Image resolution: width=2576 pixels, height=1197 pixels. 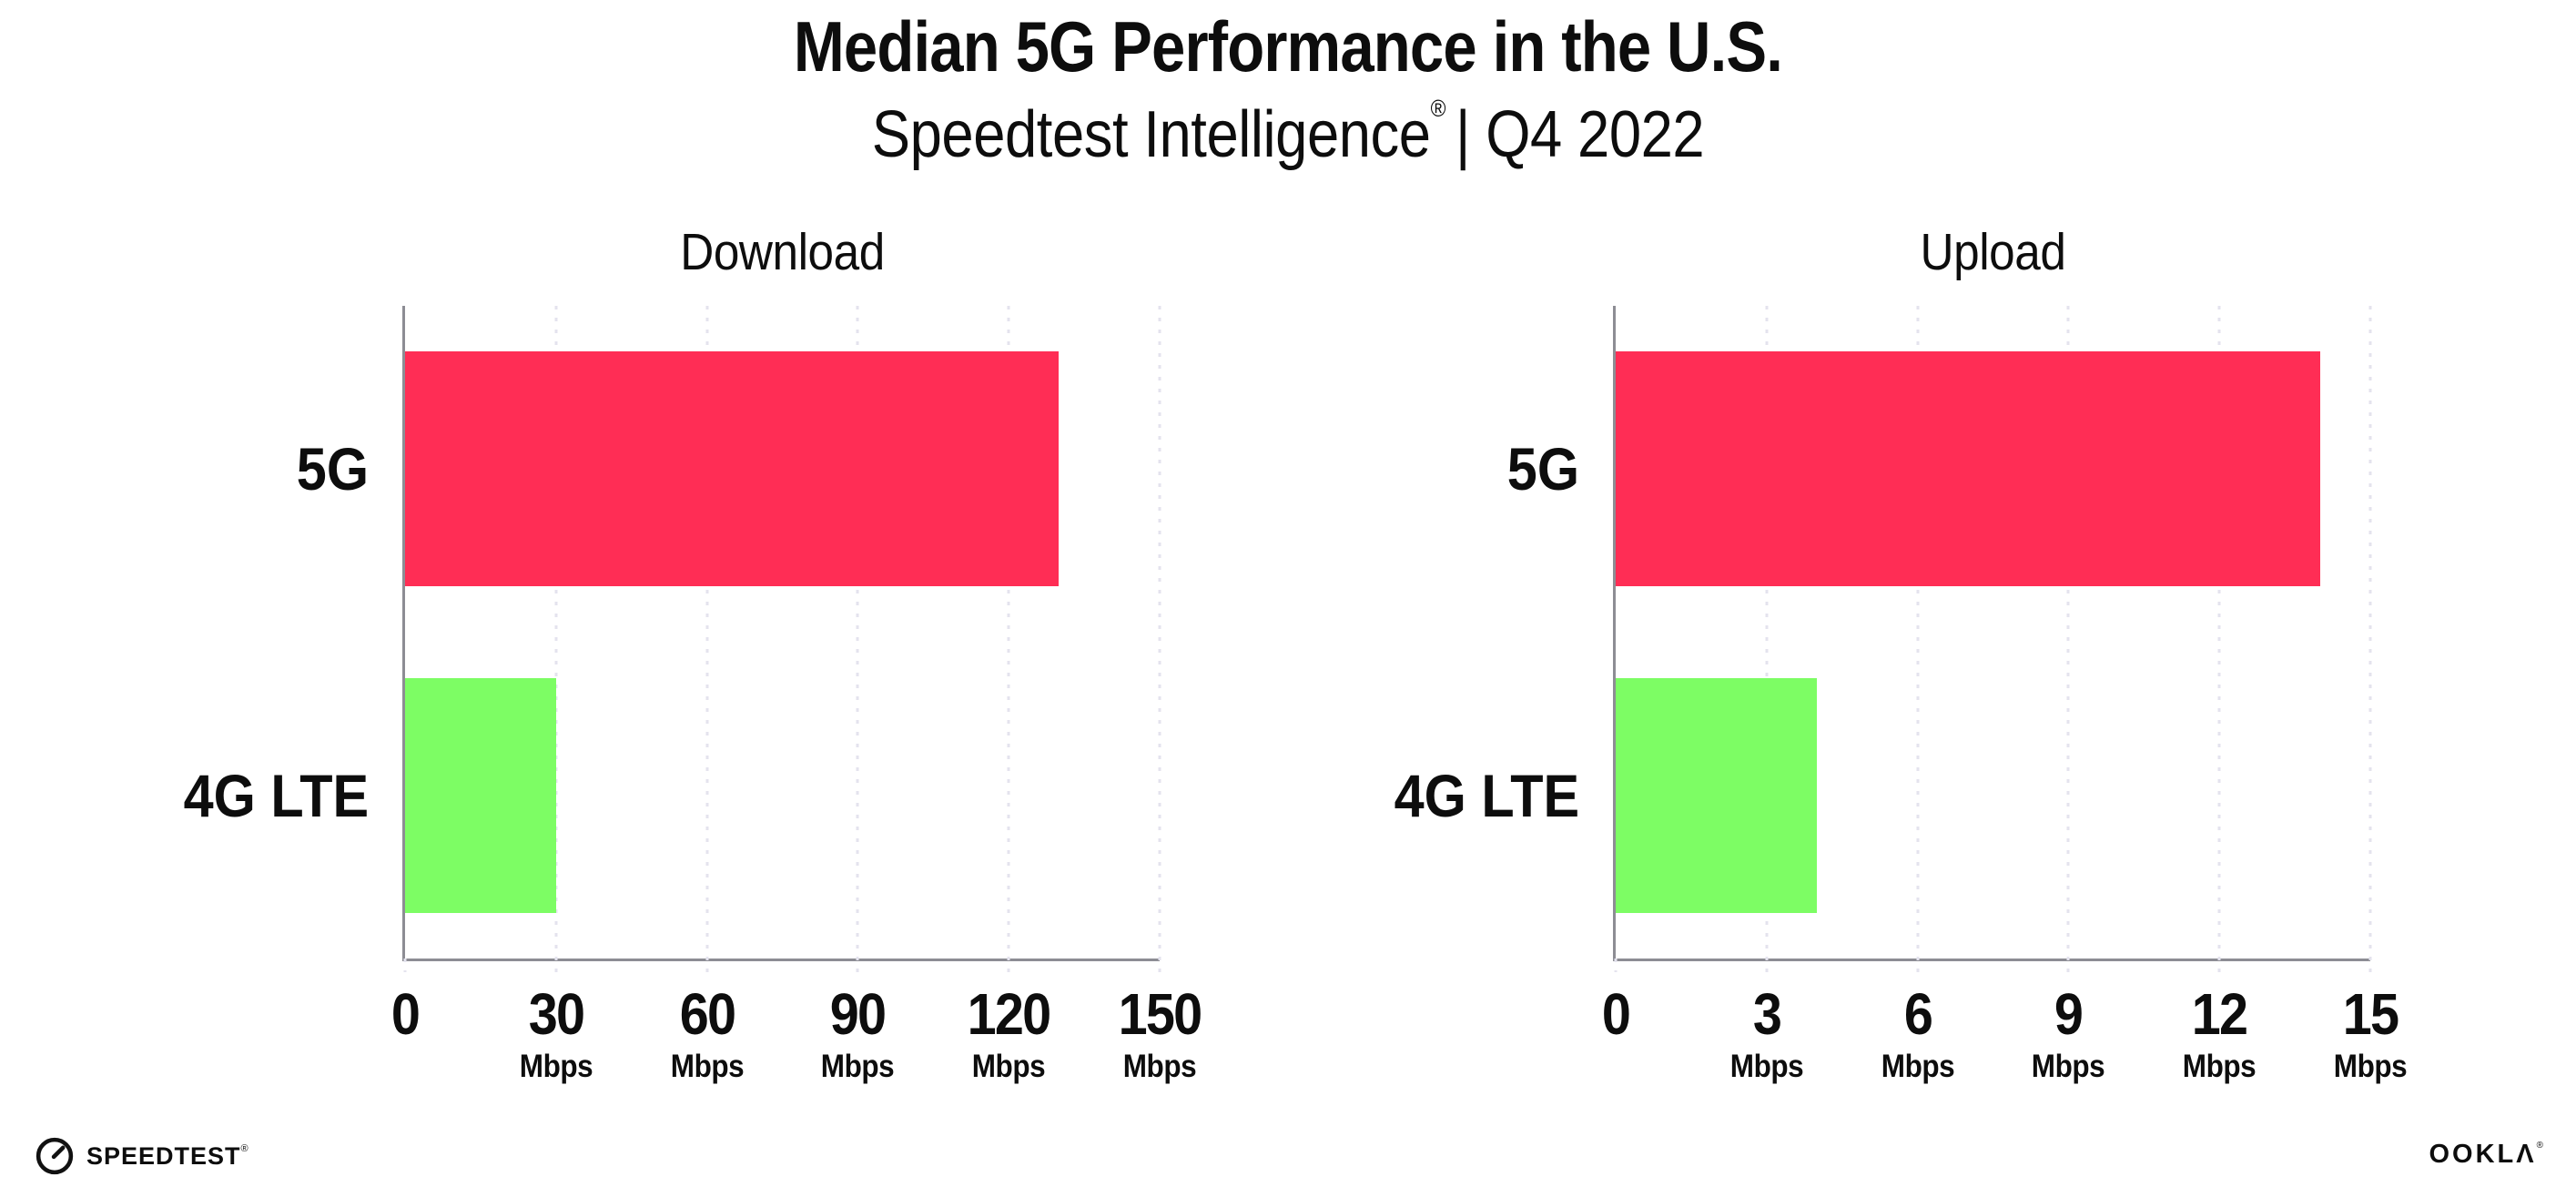 I want to click on x-tick-value: 12, so click(x=2219, y=1014).